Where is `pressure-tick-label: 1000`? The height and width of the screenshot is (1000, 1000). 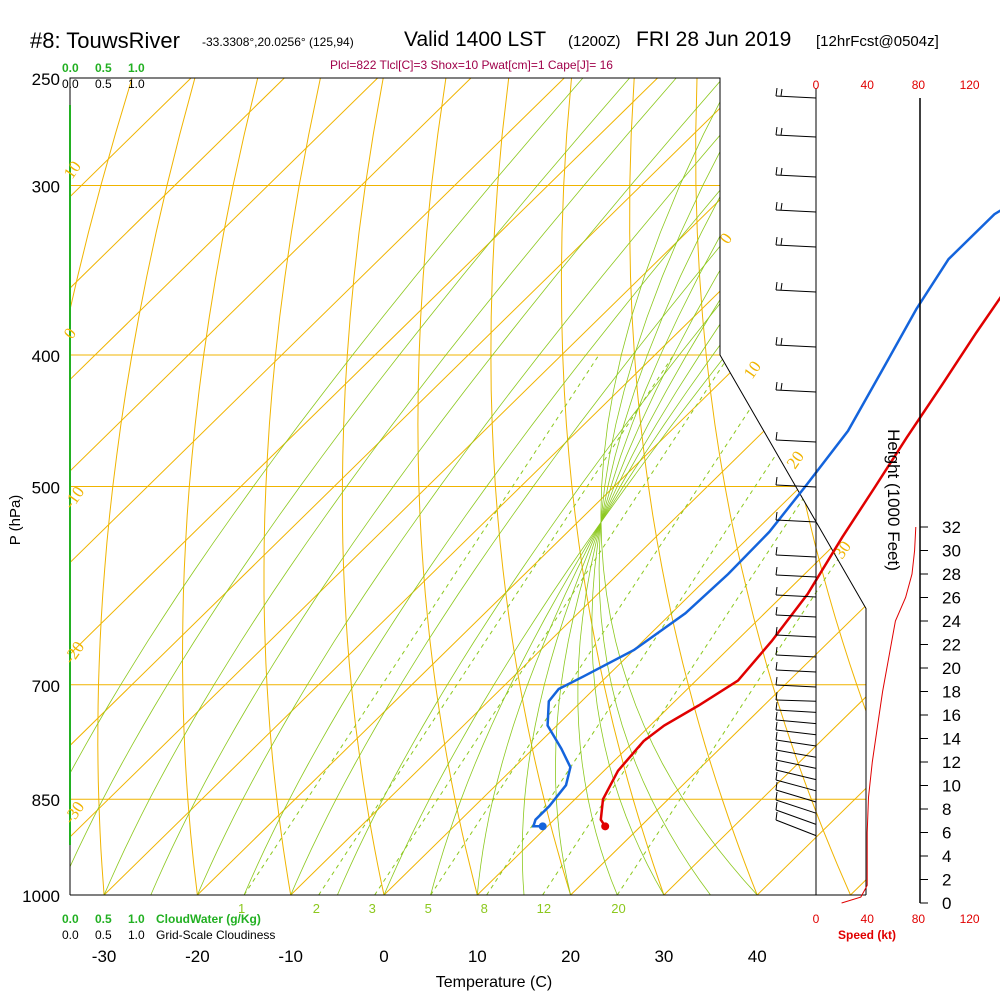
pressure-tick-label: 1000 is located at coordinates (41, 896).